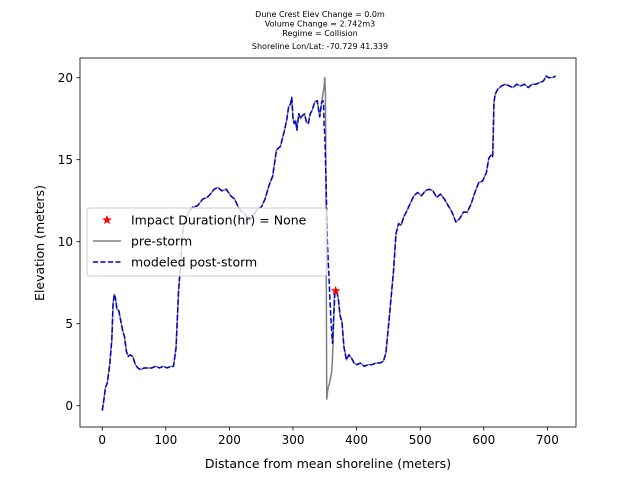 Image resolution: width=640 pixels, height=480 pixels. What do you see at coordinates (65, 160) in the screenshot?
I see `y-tick-label: 15` at bounding box center [65, 160].